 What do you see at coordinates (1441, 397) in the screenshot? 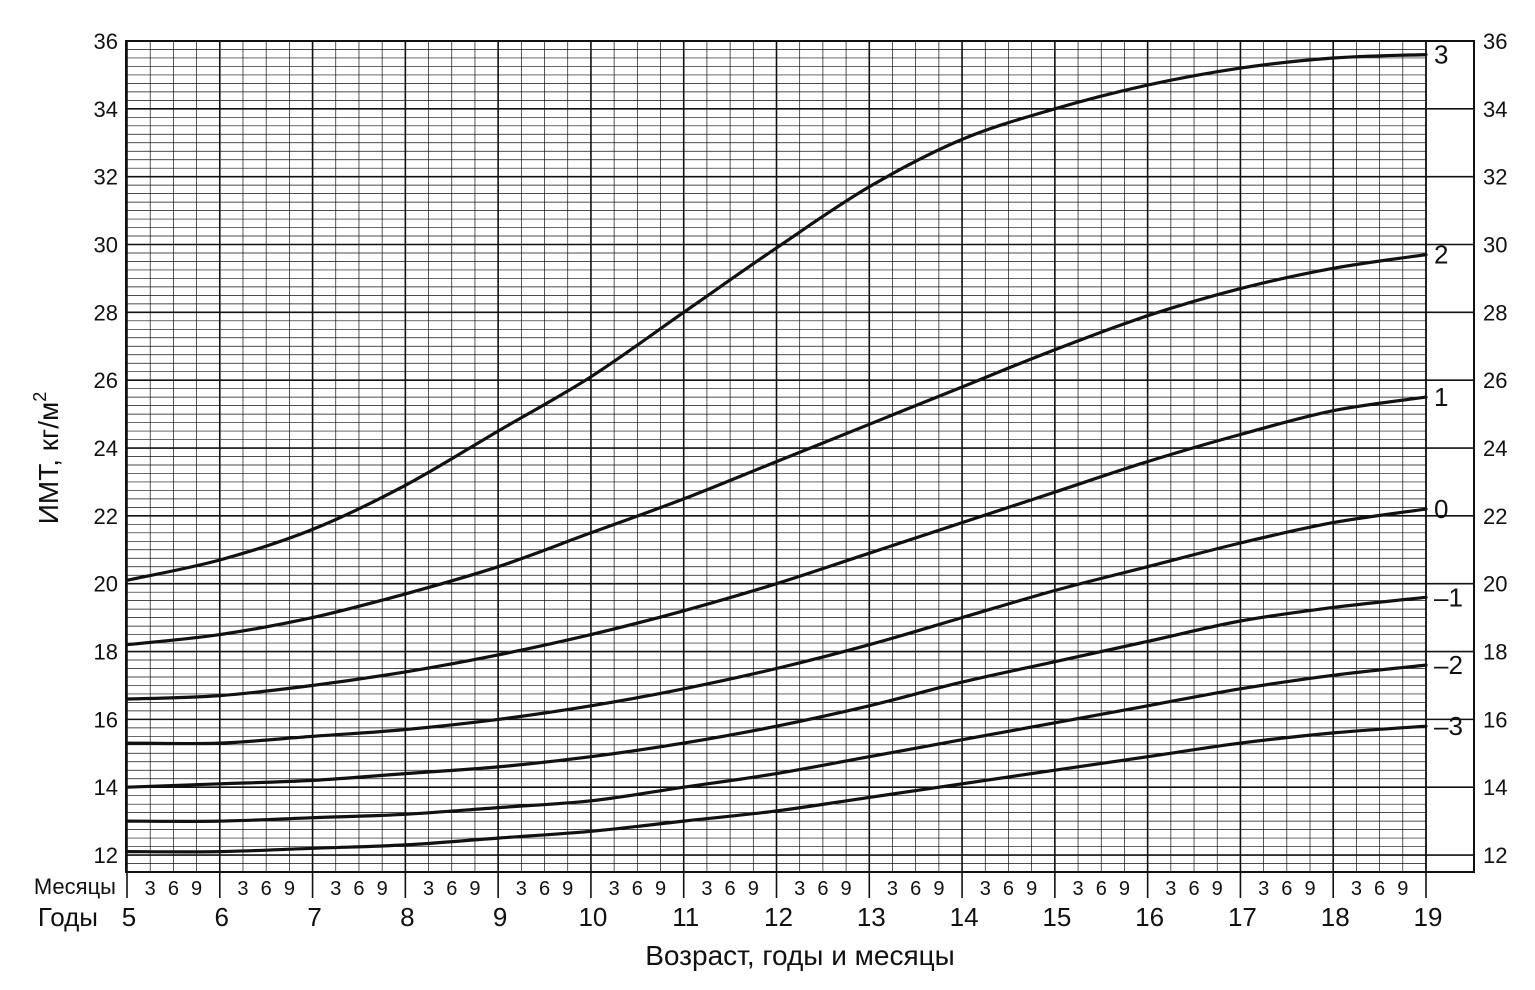
I see `curve-label-2: 1` at bounding box center [1441, 397].